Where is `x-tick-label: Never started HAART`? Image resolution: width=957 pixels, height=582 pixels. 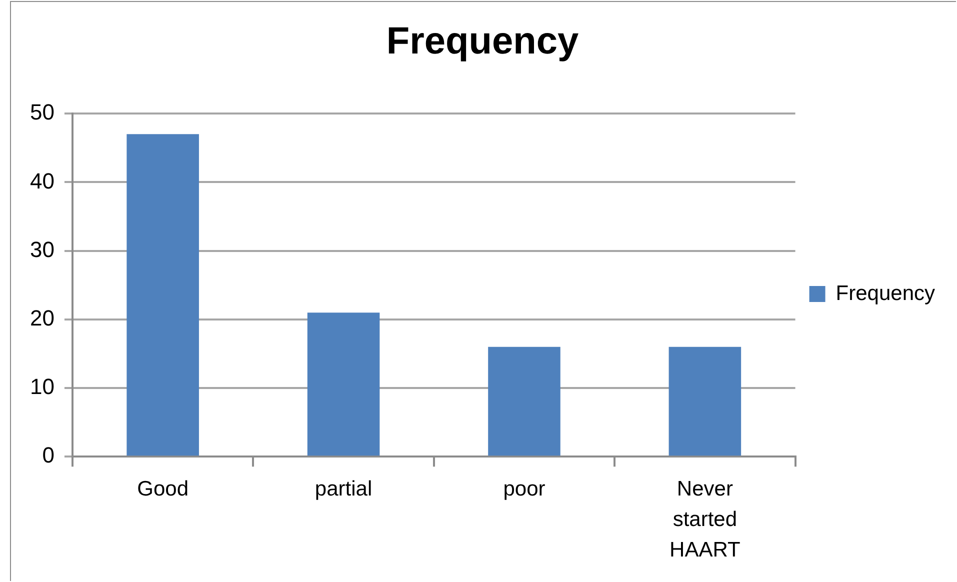 x-tick-label: Never started HAART is located at coordinates (705, 520).